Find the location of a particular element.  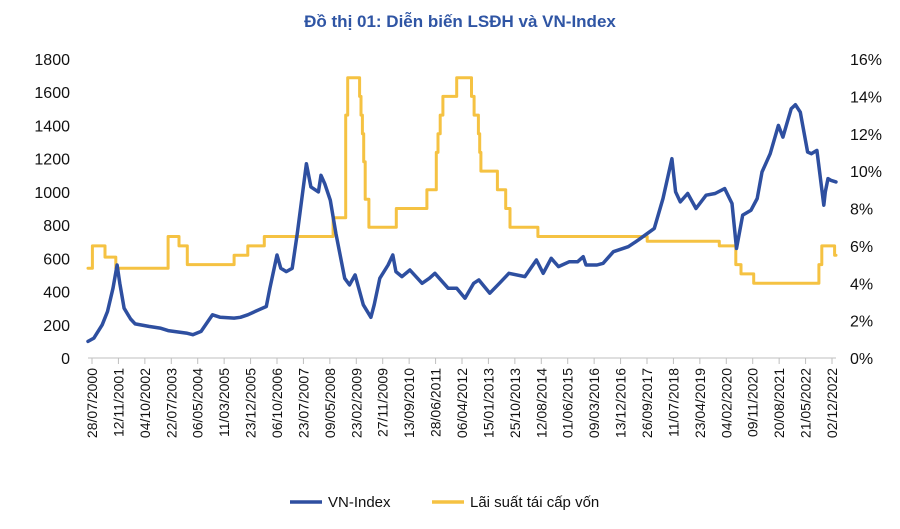

x-axis-tick-label: 02/12/2022 is located at coordinates (832, 403).